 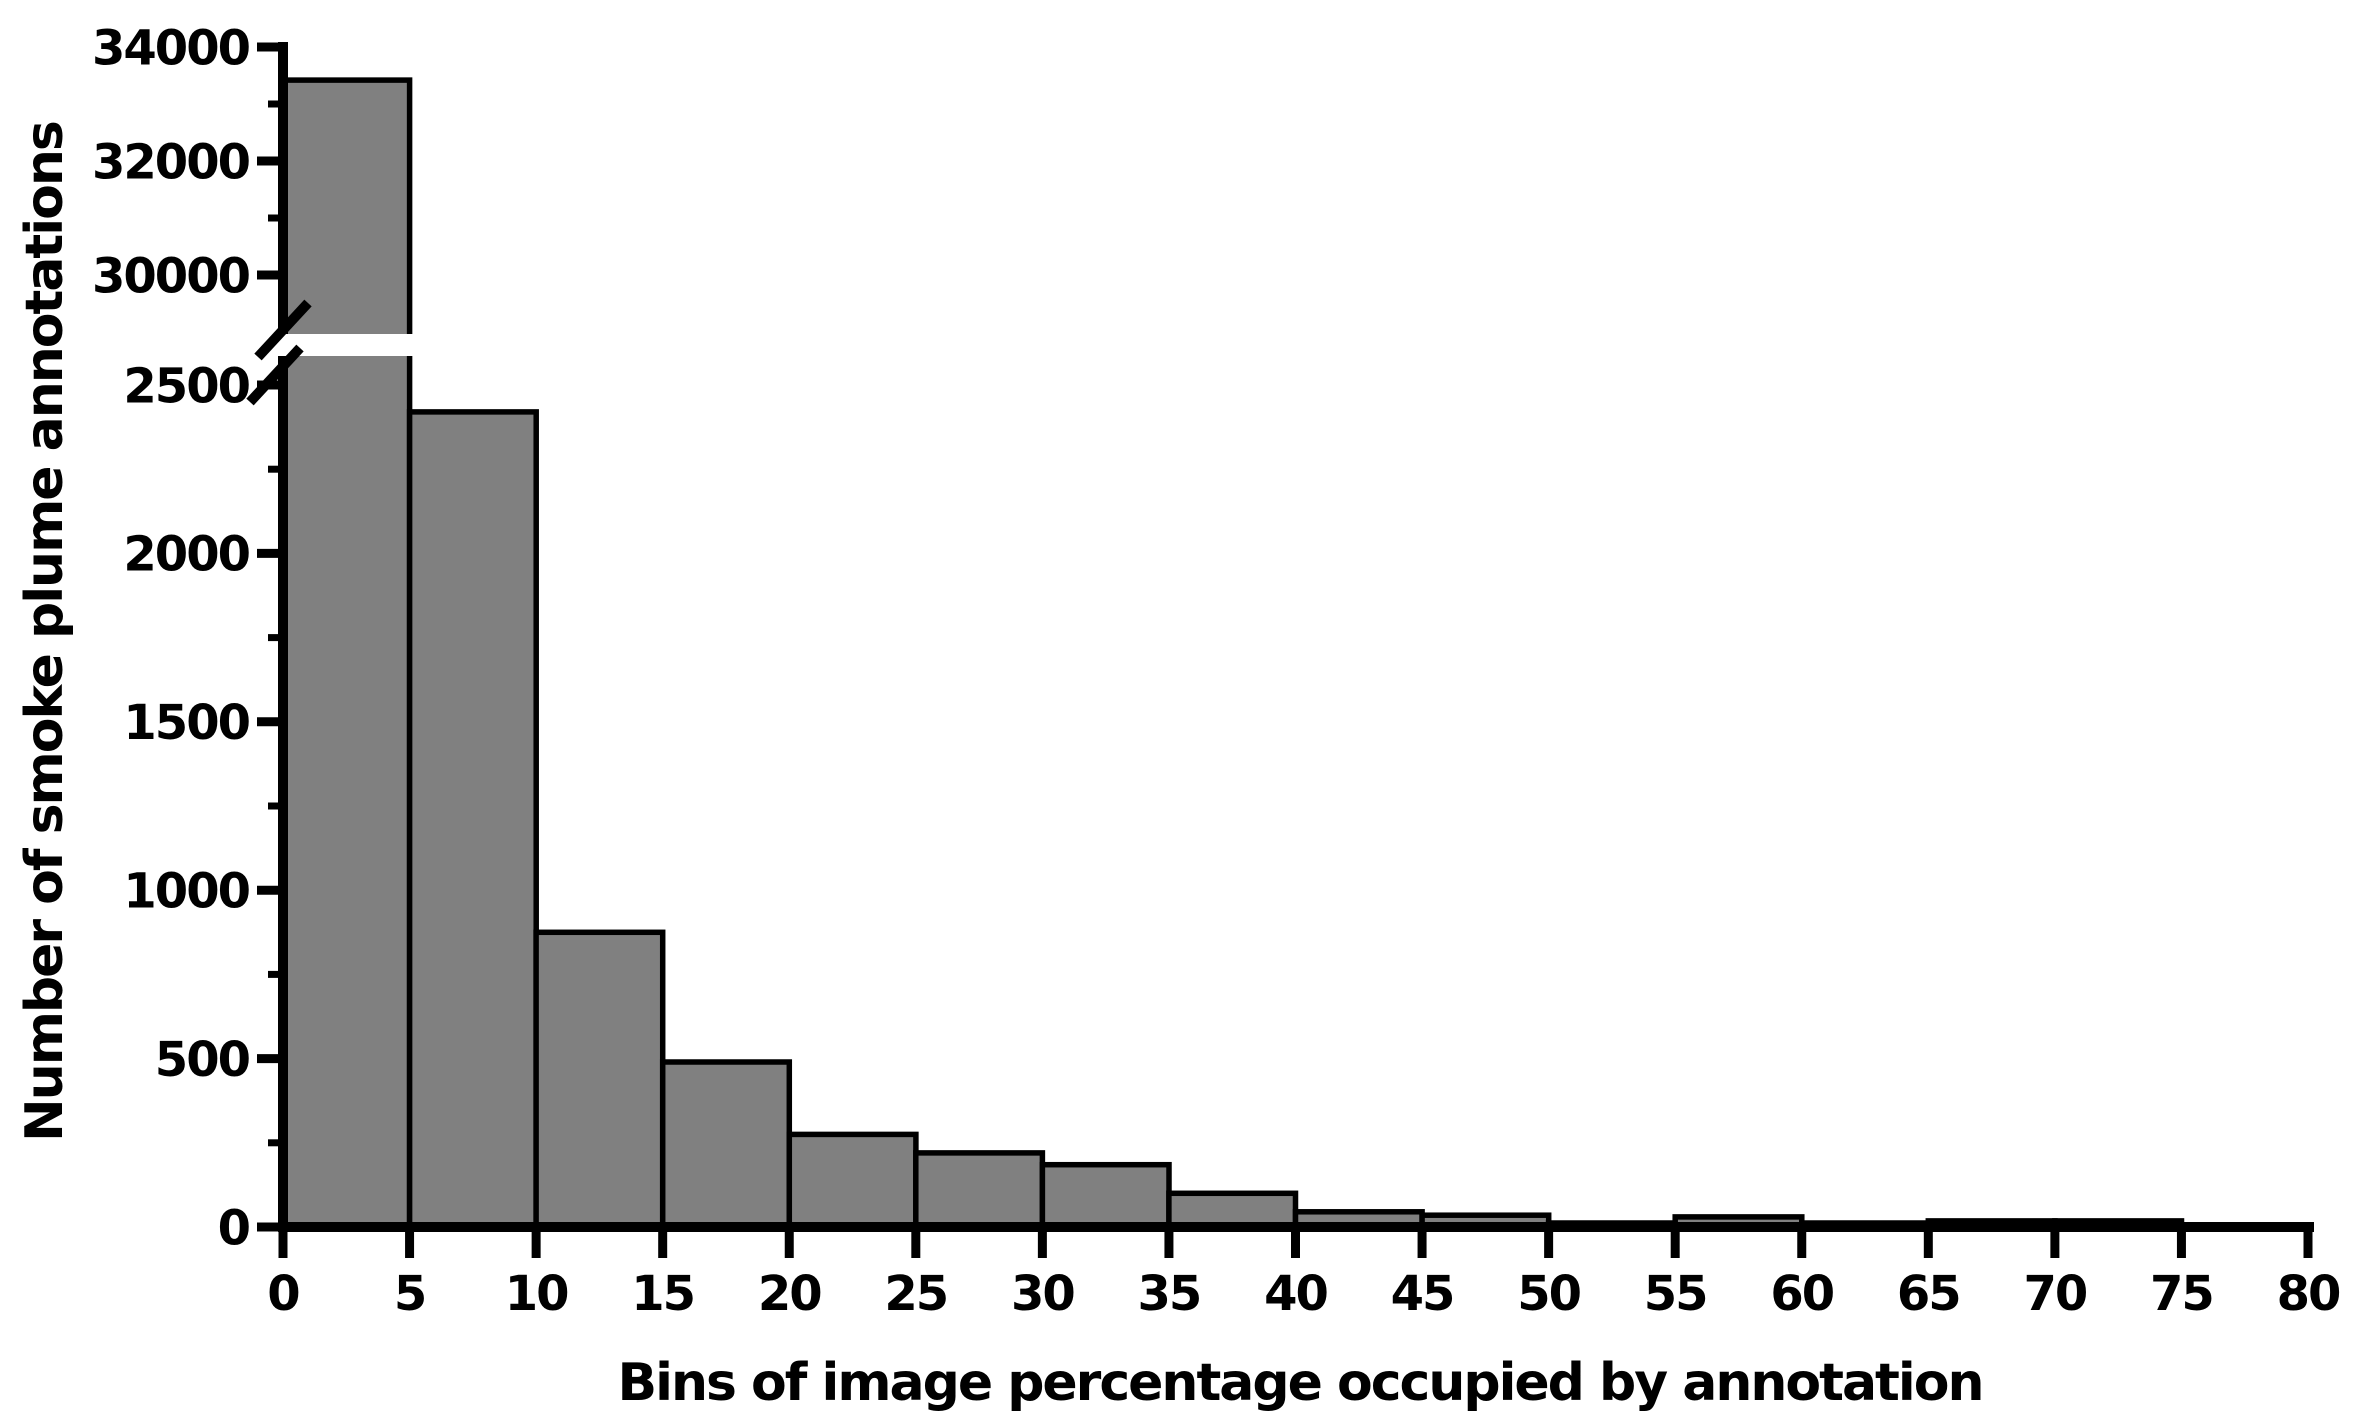 I want to click on y-tick-label: 30000, so click(x=171, y=276).